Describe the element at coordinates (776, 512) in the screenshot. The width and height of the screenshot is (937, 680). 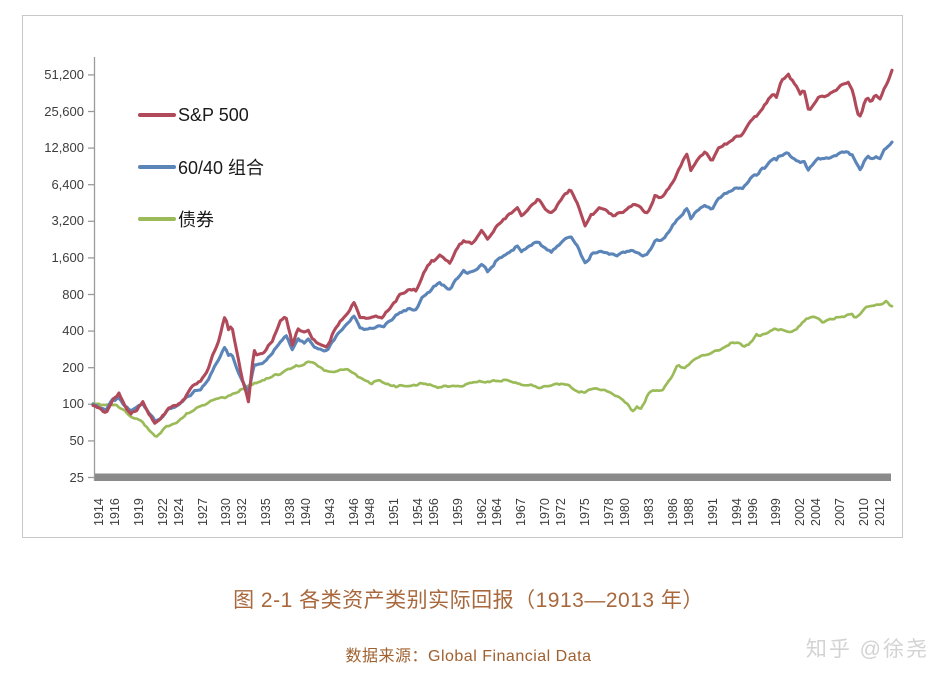
I see `x-axis-tick-label: 1999` at that location.